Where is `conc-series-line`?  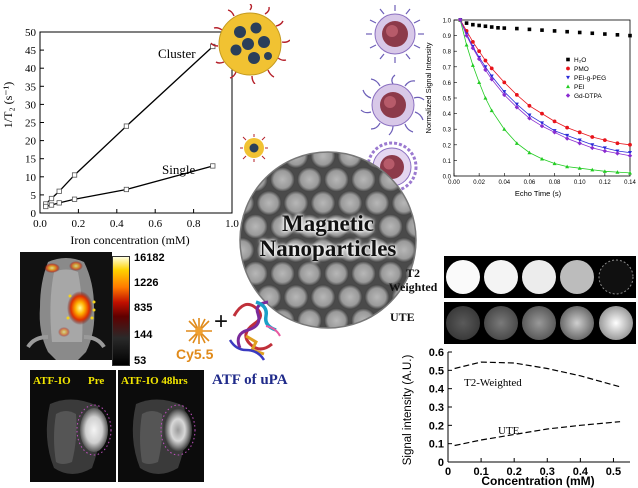 conc-series-line is located at coordinates (537, 374).